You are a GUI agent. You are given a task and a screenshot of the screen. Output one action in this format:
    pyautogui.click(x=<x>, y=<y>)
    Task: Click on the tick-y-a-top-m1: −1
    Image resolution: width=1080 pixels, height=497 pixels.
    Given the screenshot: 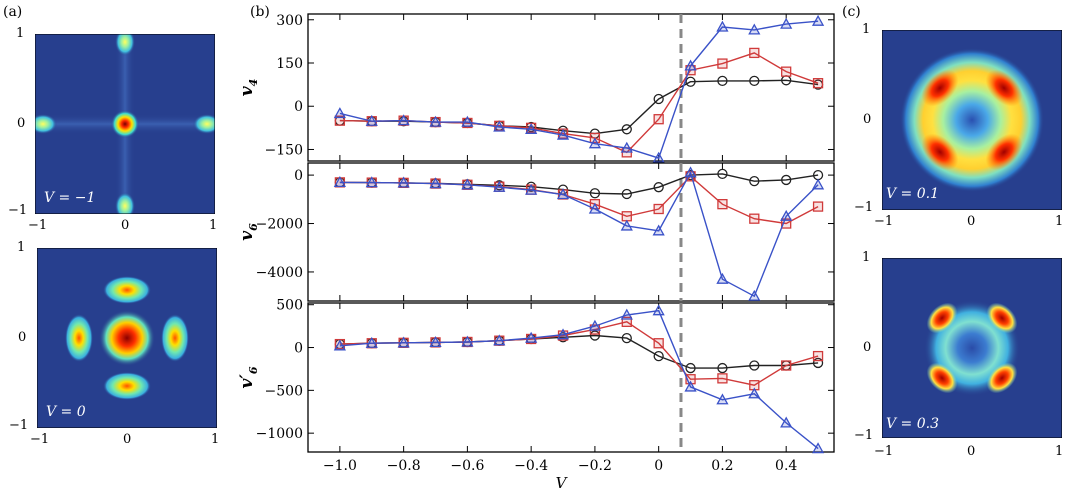 What is the action you would take?
    pyautogui.click(x=18, y=210)
    